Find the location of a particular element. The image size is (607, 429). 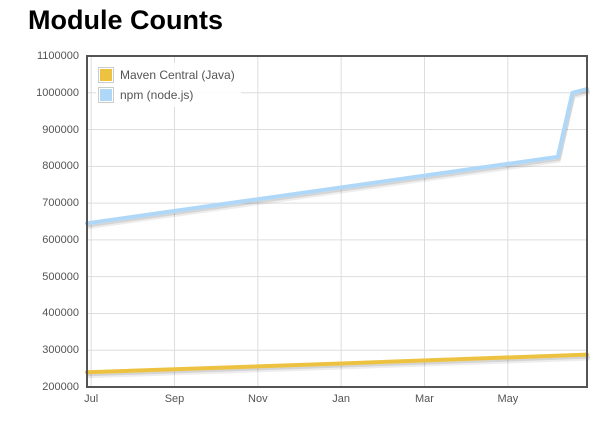

x-tick-label: Jan is located at coordinates (341, 399).